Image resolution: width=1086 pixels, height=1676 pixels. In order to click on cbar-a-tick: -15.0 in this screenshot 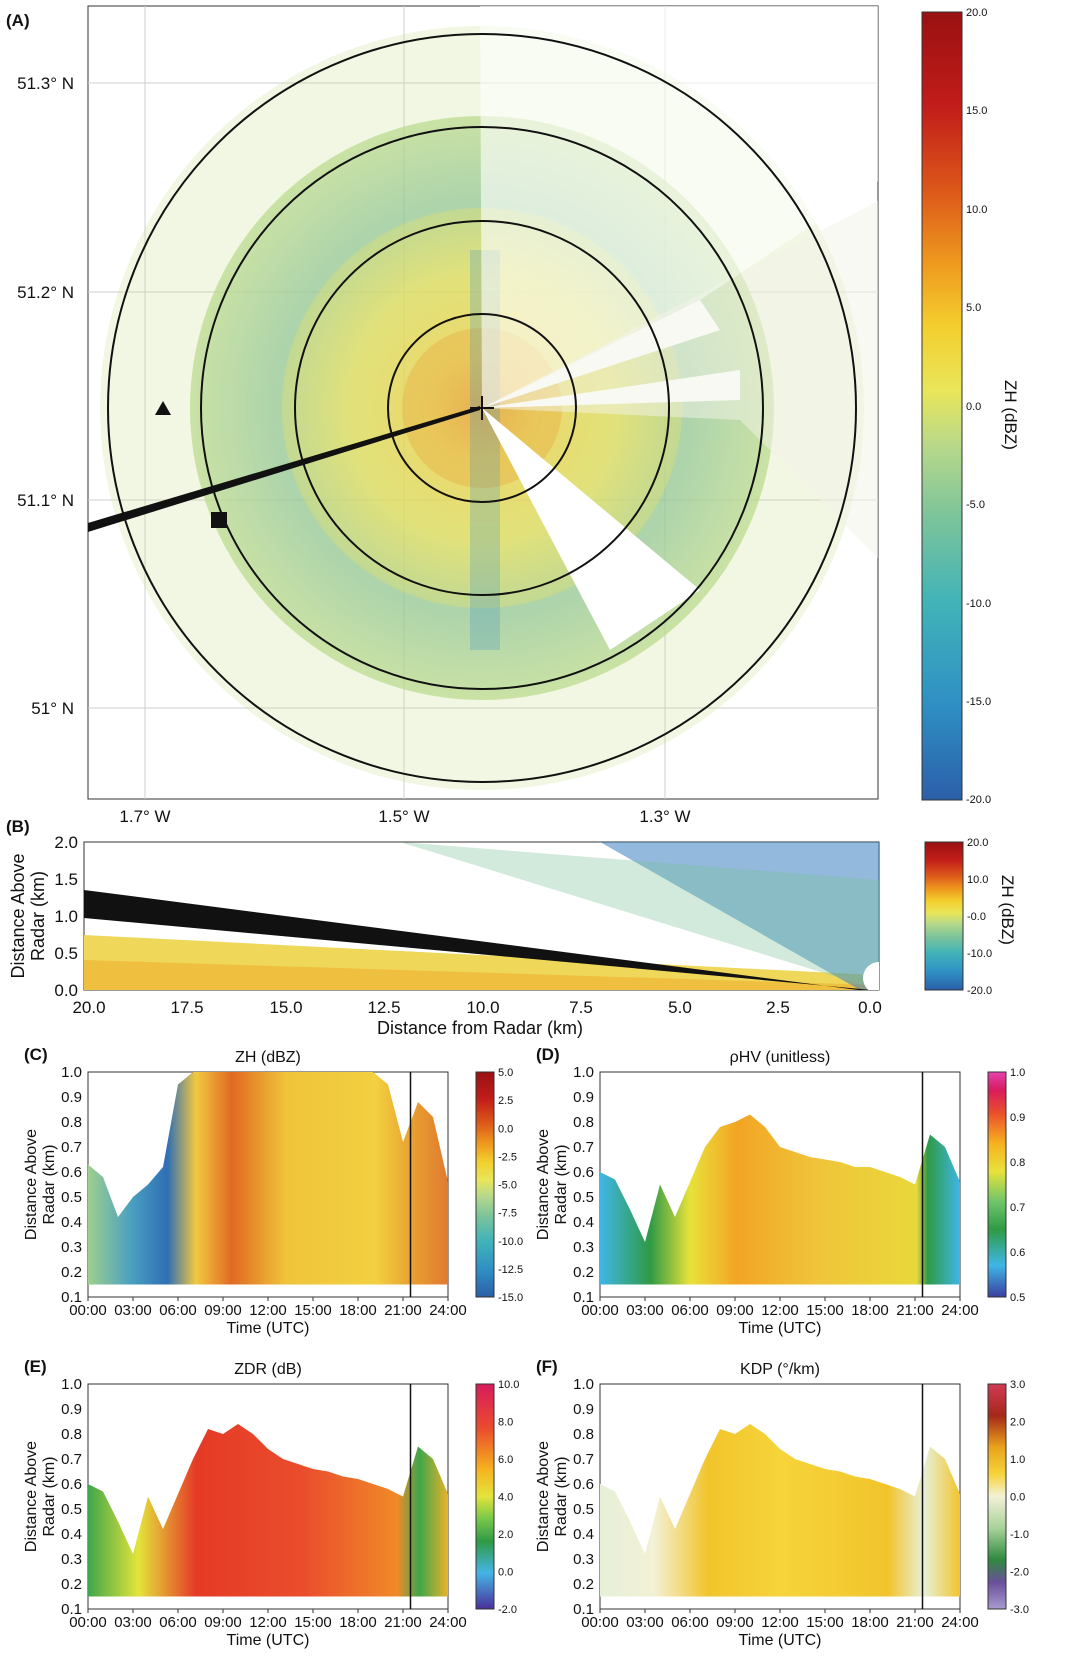, I will do `click(978, 702)`.